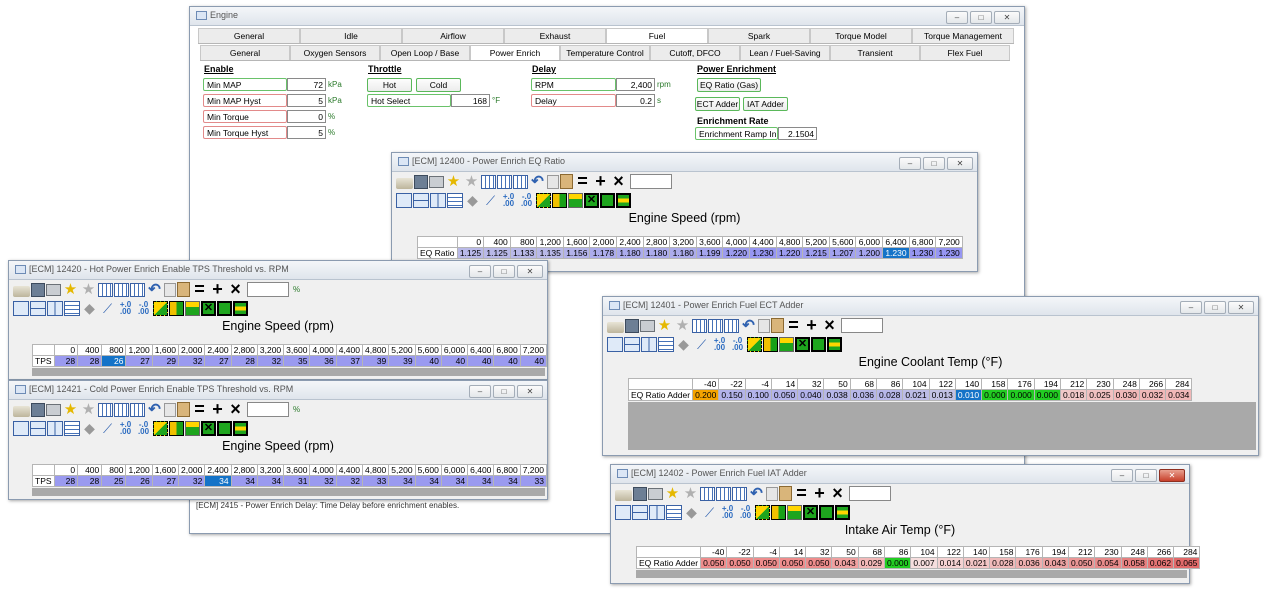 This screenshot has width=1280, height=590. I want to click on add-value-icon: +, so click(811, 324).